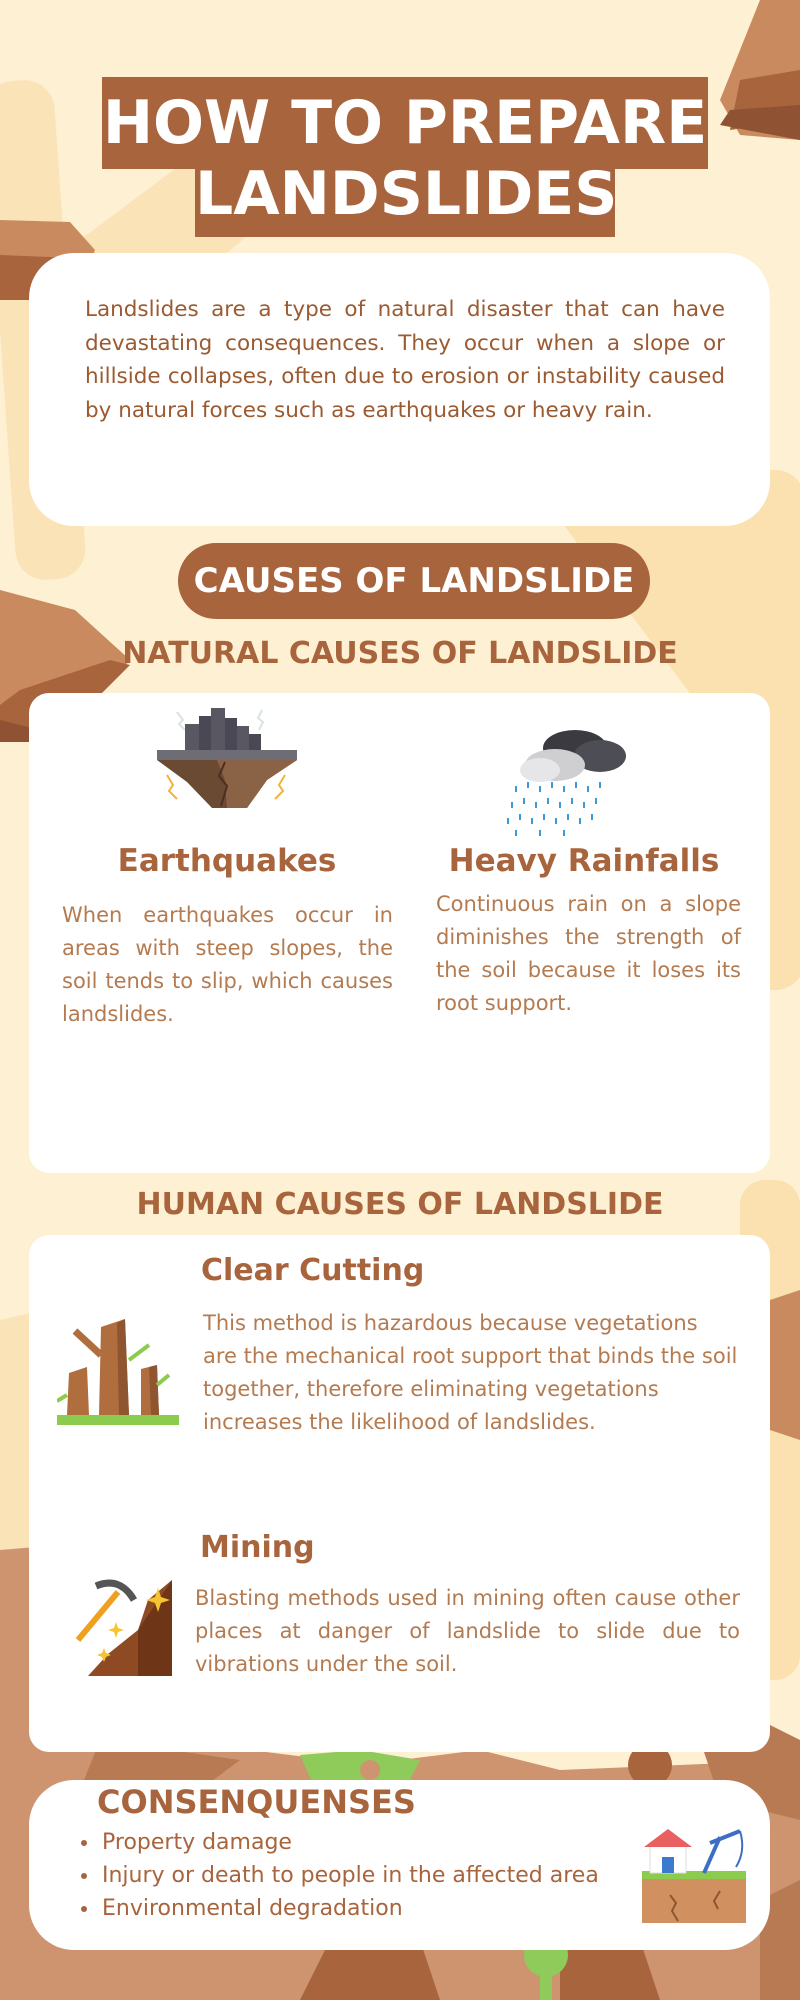 This screenshot has height=2000, width=800. Describe the element at coordinates (123, 1627) in the screenshot. I see `pickaxe-icon` at that location.